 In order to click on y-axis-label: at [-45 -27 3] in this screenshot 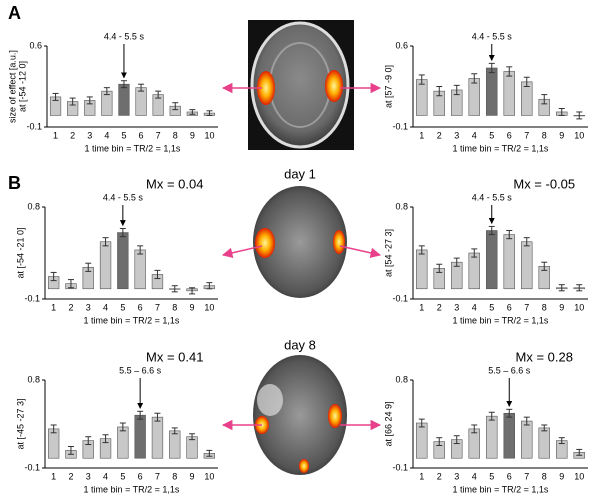, I will do `click(20, 423)`.